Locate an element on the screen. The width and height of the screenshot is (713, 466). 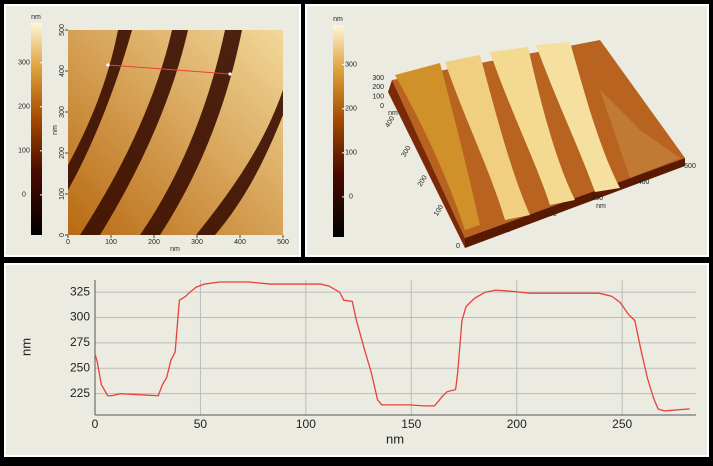
x-tick-label: 150 is located at coordinates (411, 424).